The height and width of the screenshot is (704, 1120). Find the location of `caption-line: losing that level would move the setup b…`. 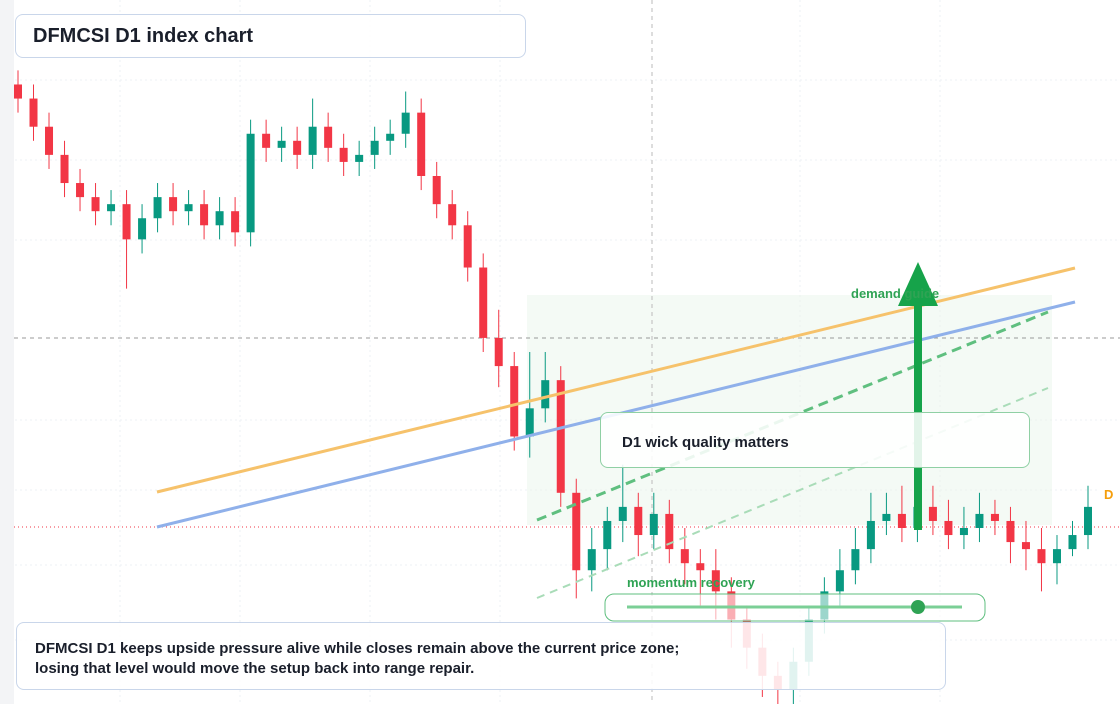

caption-line: losing that level would move the setup b… is located at coordinates (255, 668).